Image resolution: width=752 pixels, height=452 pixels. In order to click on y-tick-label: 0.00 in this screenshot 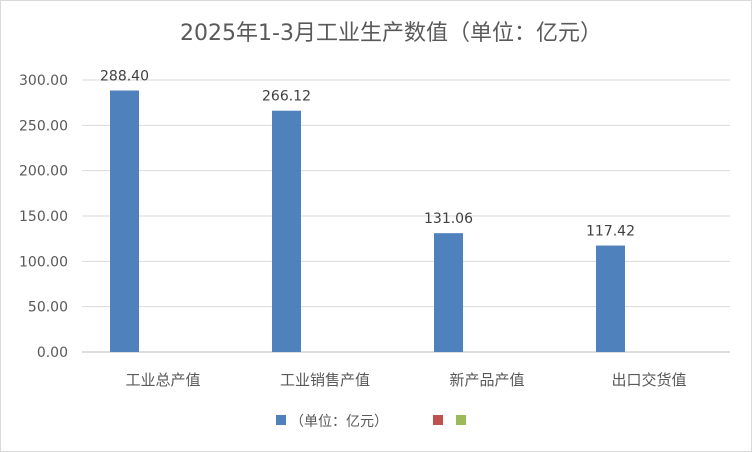, I will do `click(52, 353)`.